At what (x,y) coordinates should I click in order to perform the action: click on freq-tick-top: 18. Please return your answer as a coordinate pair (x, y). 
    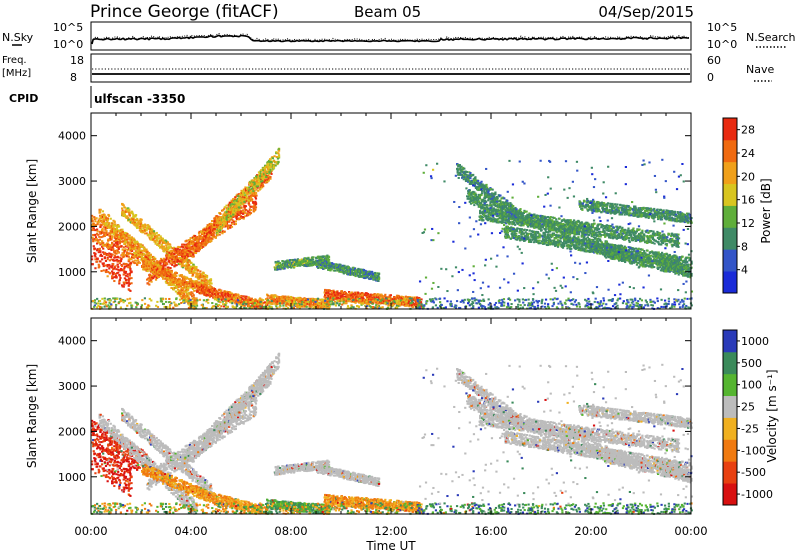
    Looking at the image, I should click on (77, 60).